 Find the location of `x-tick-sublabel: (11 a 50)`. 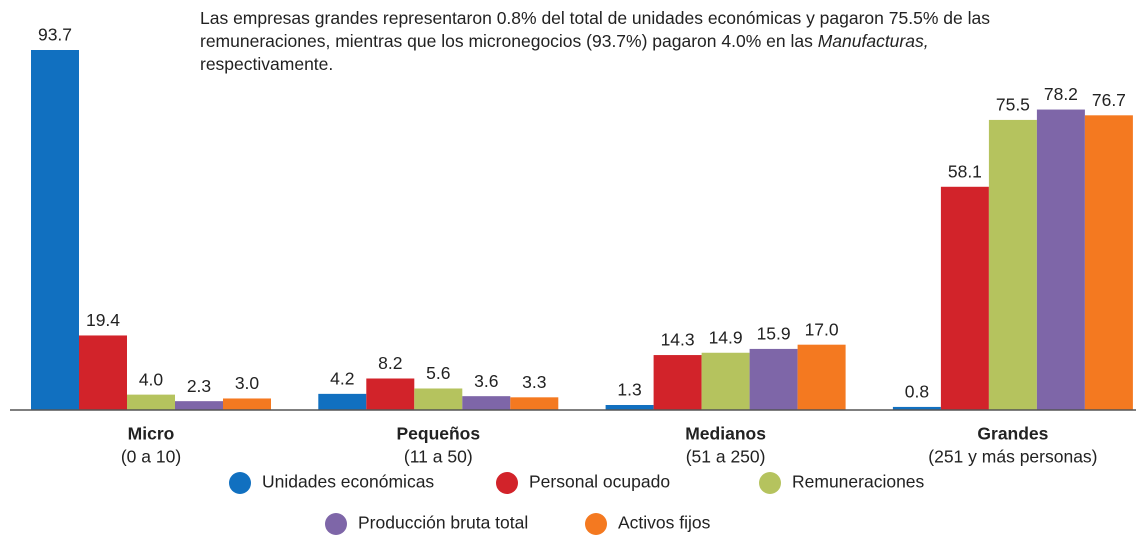

x-tick-sublabel: (11 a 50) is located at coordinates (438, 457).